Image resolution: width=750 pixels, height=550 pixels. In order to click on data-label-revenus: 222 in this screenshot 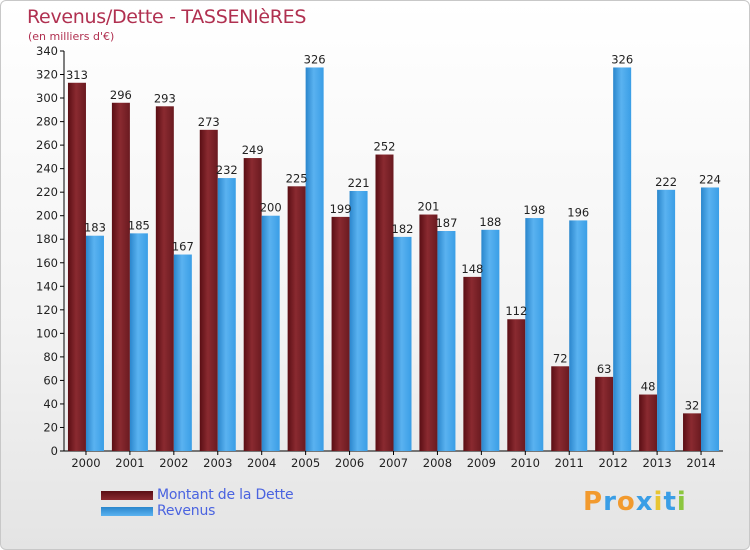, I will do `click(666, 182)`.